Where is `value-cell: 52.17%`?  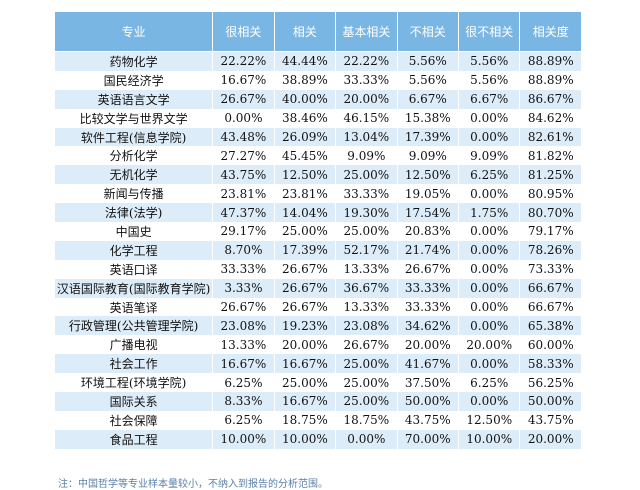
value-cell: 52.17% is located at coordinates (366, 250).